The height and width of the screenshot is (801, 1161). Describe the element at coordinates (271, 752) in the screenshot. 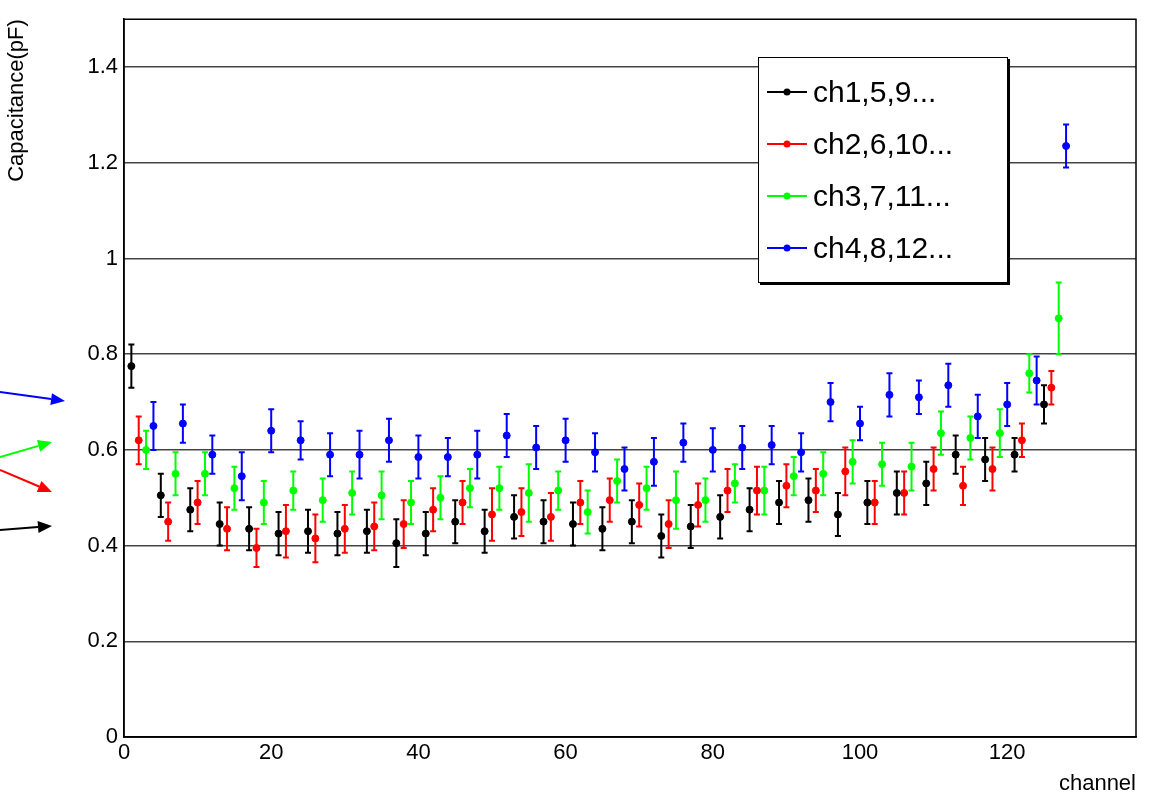

I see `x-tick-label: 20` at that location.